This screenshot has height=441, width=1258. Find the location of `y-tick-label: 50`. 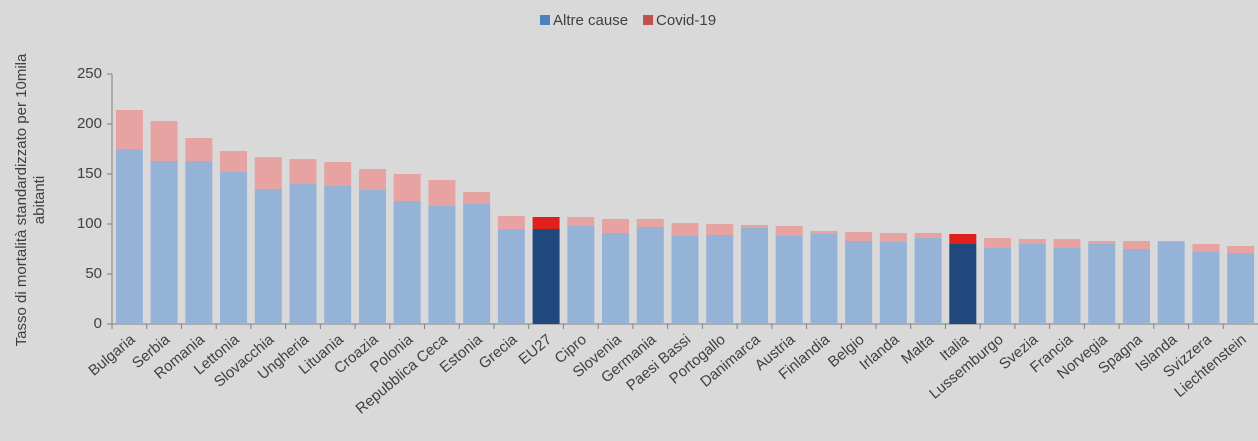

y-tick-label: 50 is located at coordinates (93, 273).